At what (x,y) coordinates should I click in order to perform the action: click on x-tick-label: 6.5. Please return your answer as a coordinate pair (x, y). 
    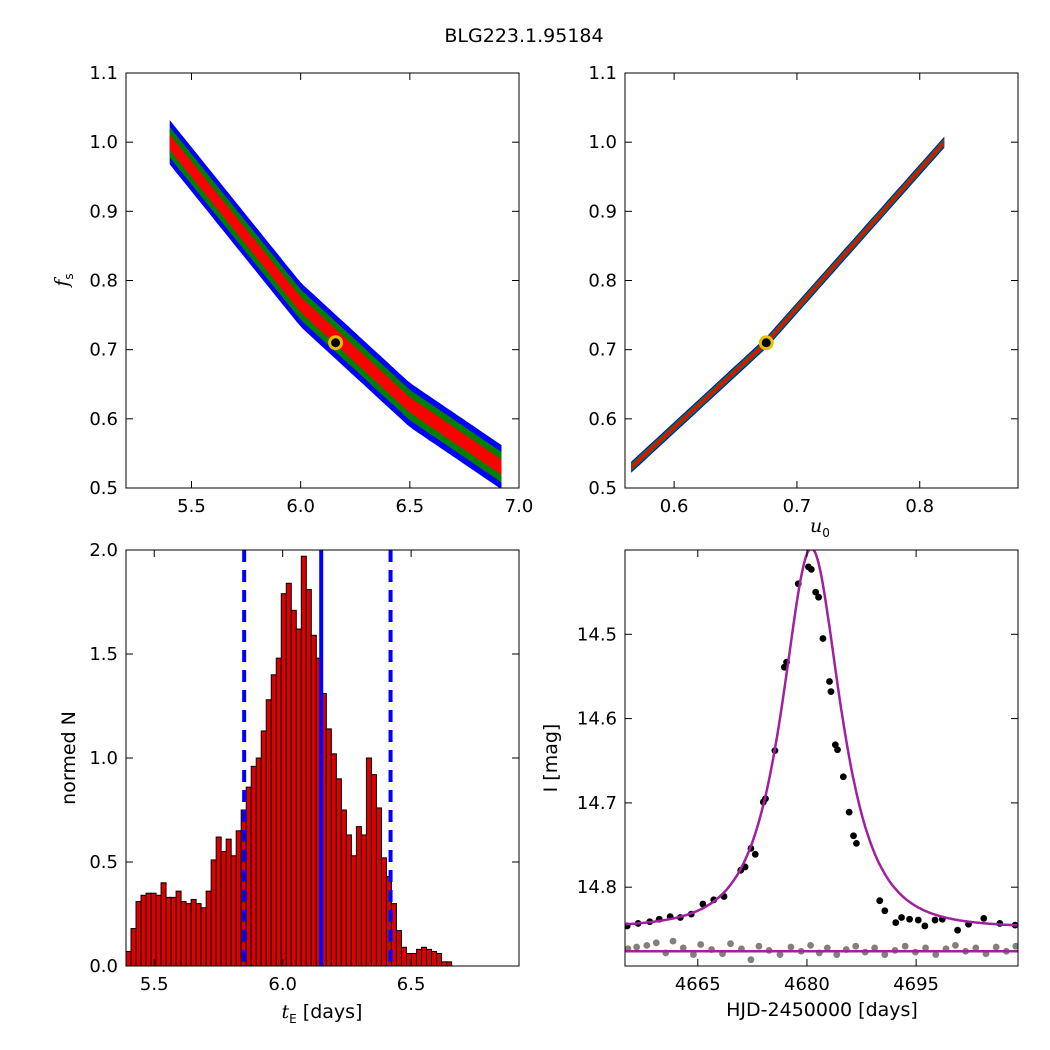
    Looking at the image, I should click on (410, 506).